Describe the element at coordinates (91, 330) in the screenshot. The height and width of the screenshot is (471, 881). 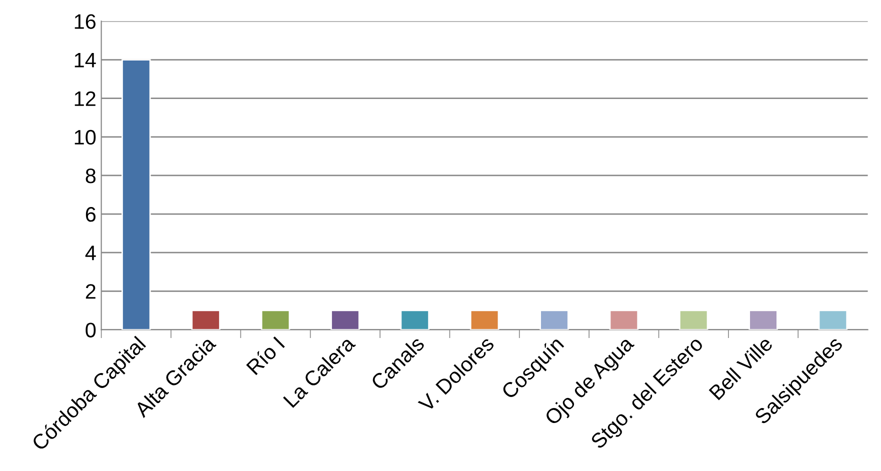
I see `y-tick-label: 0` at that location.